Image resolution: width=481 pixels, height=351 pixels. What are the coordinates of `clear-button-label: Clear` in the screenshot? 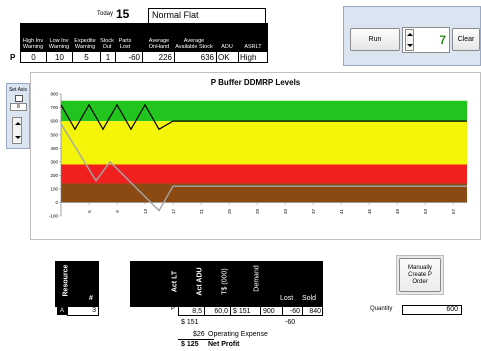 It's located at (466, 39).